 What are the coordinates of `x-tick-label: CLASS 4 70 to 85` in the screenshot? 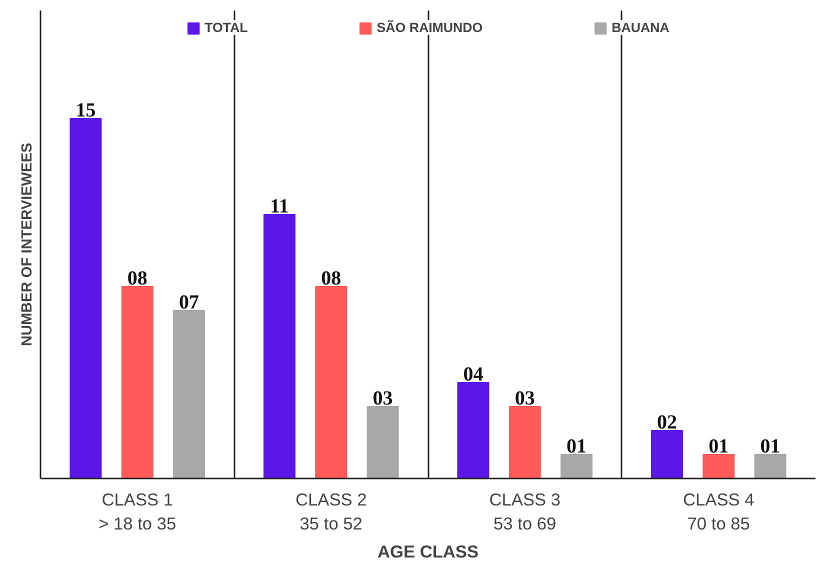 It's located at (718, 512).